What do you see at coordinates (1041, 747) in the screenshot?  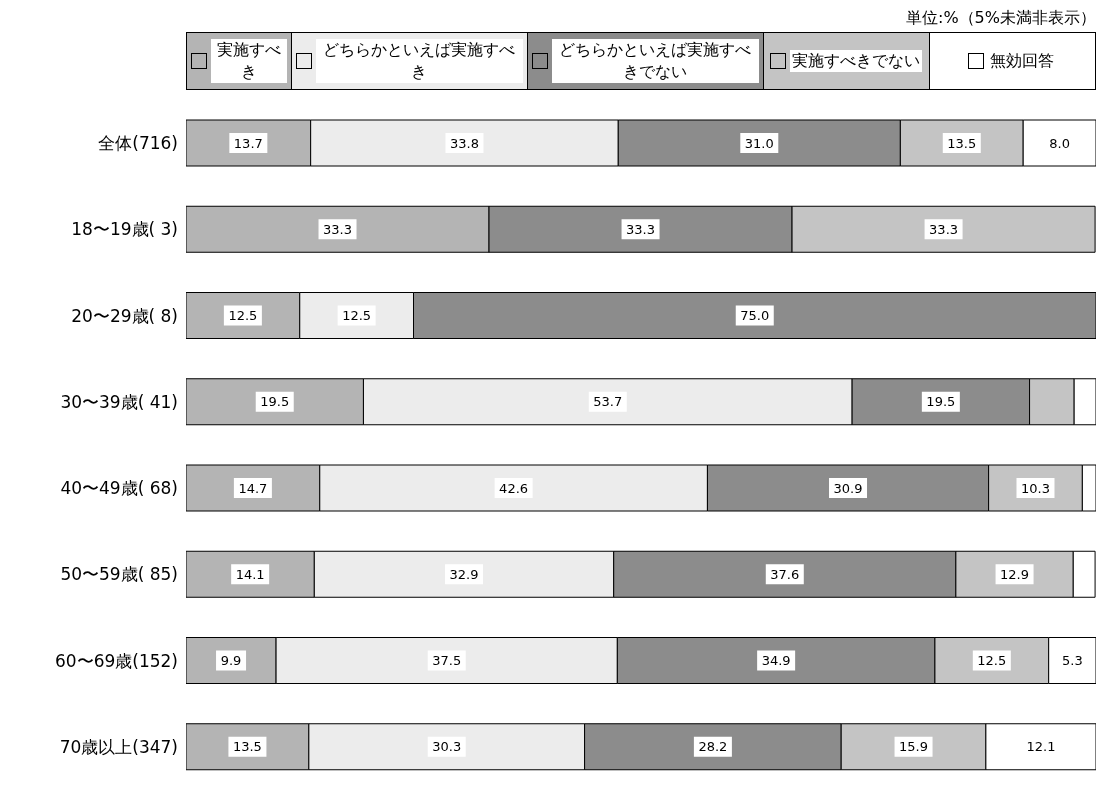 I see `data-label: 12.1` at bounding box center [1041, 747].